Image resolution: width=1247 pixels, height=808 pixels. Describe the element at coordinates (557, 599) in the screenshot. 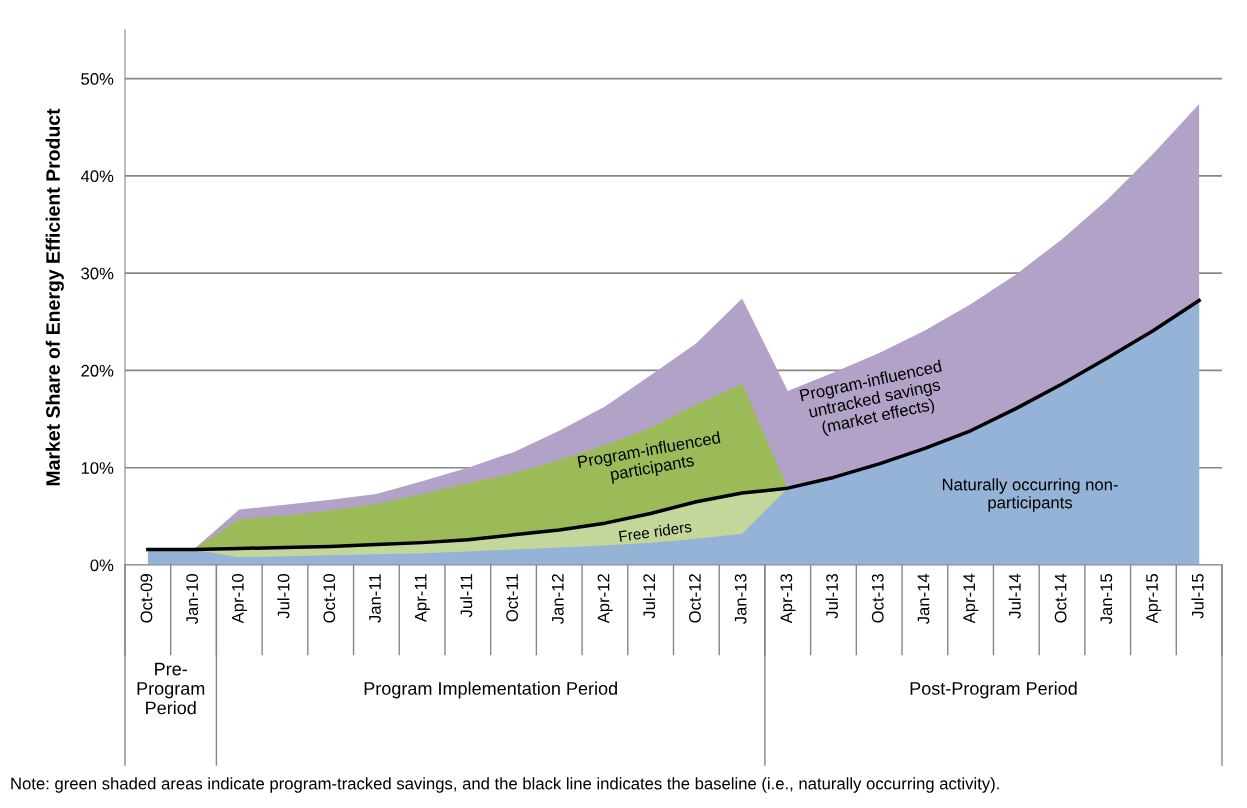

I see `x-tick-label: Jan-12` at that location.